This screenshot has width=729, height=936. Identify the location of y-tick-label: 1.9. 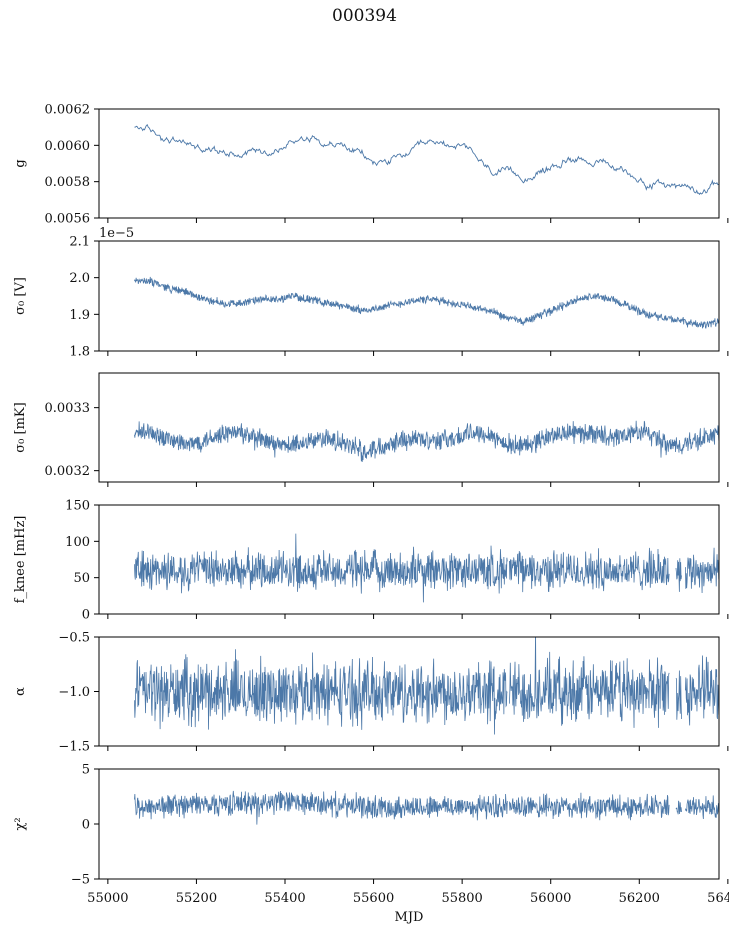
(79, 315).